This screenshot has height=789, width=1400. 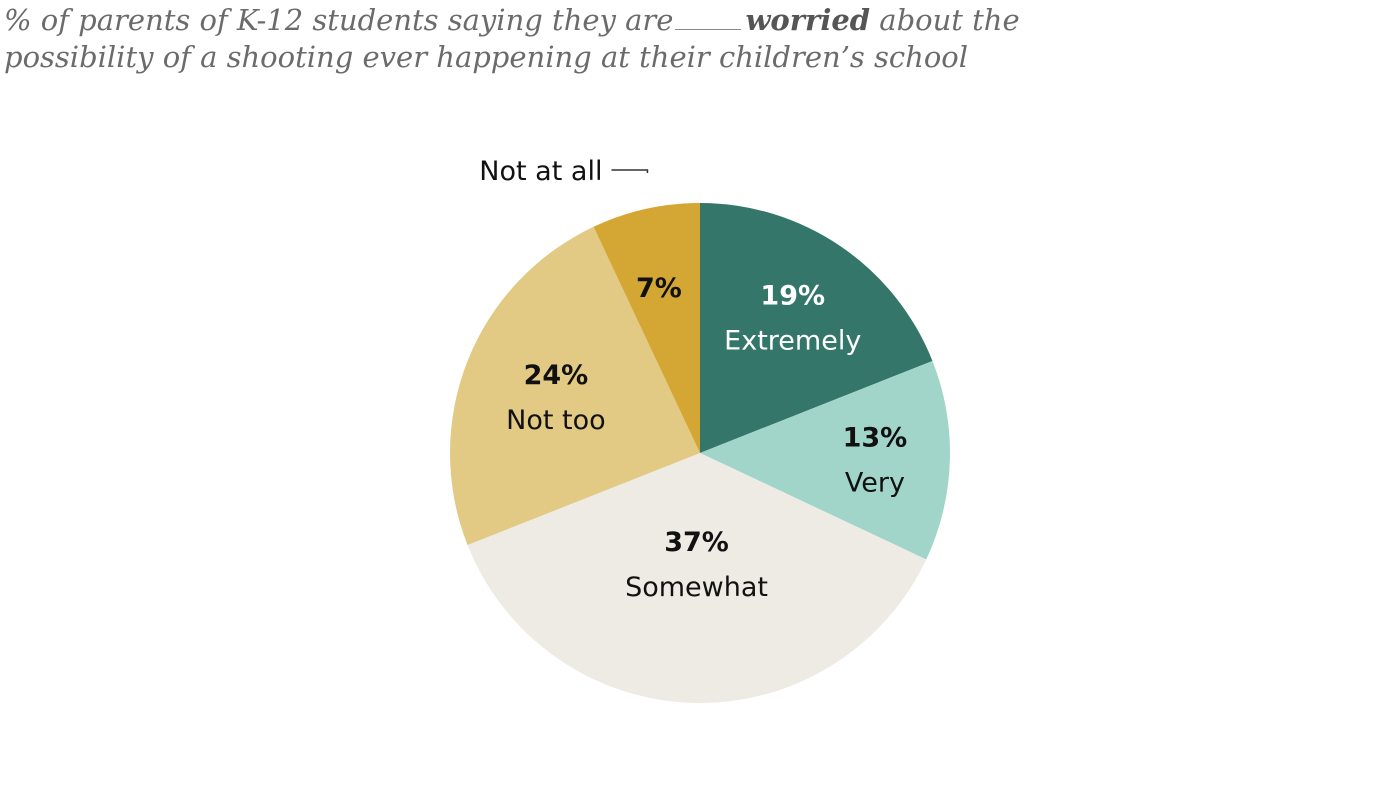 What do you see at coordinates (556, 420) in the screenshot?
I see `category-label-not-too: Not too` at bounding box center [556, 420].